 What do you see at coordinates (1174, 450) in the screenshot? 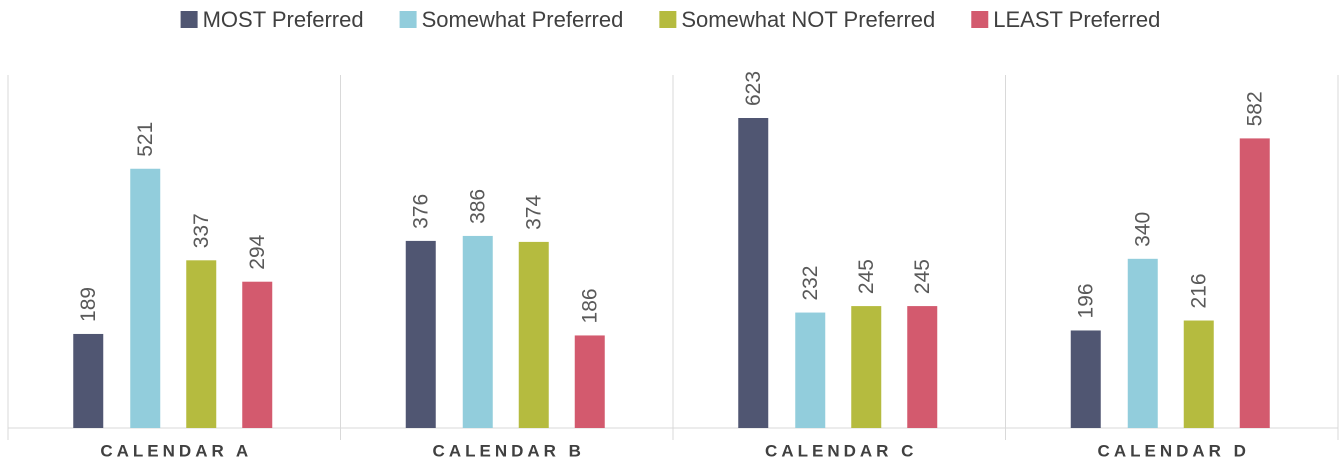
I see `x-tick-label: CALENDAR D` at bounding box center [1174, 450].